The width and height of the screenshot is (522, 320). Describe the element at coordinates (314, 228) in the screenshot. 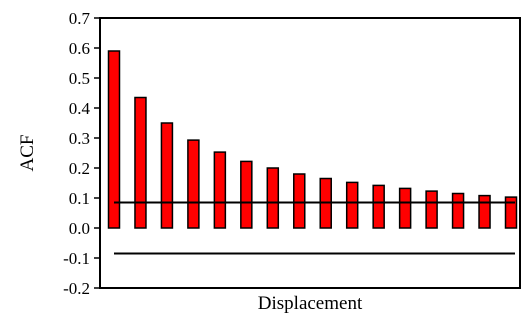

I see `confidence-bounds` at that location.